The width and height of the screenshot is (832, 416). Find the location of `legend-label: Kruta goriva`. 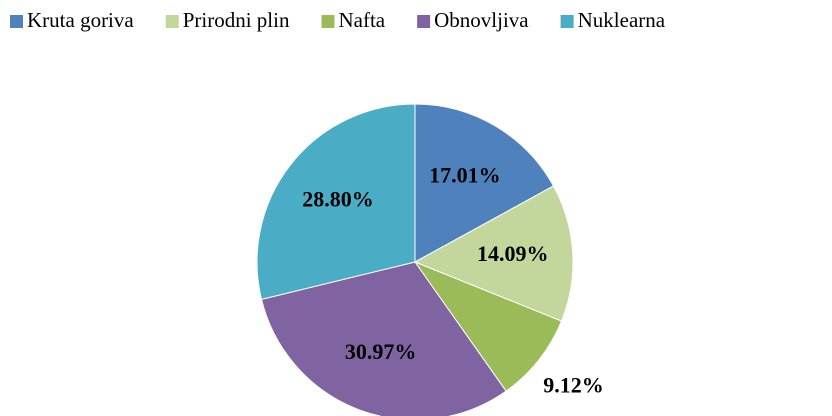

legend-label: Kruta goriva is located at coordinates (80, 20).